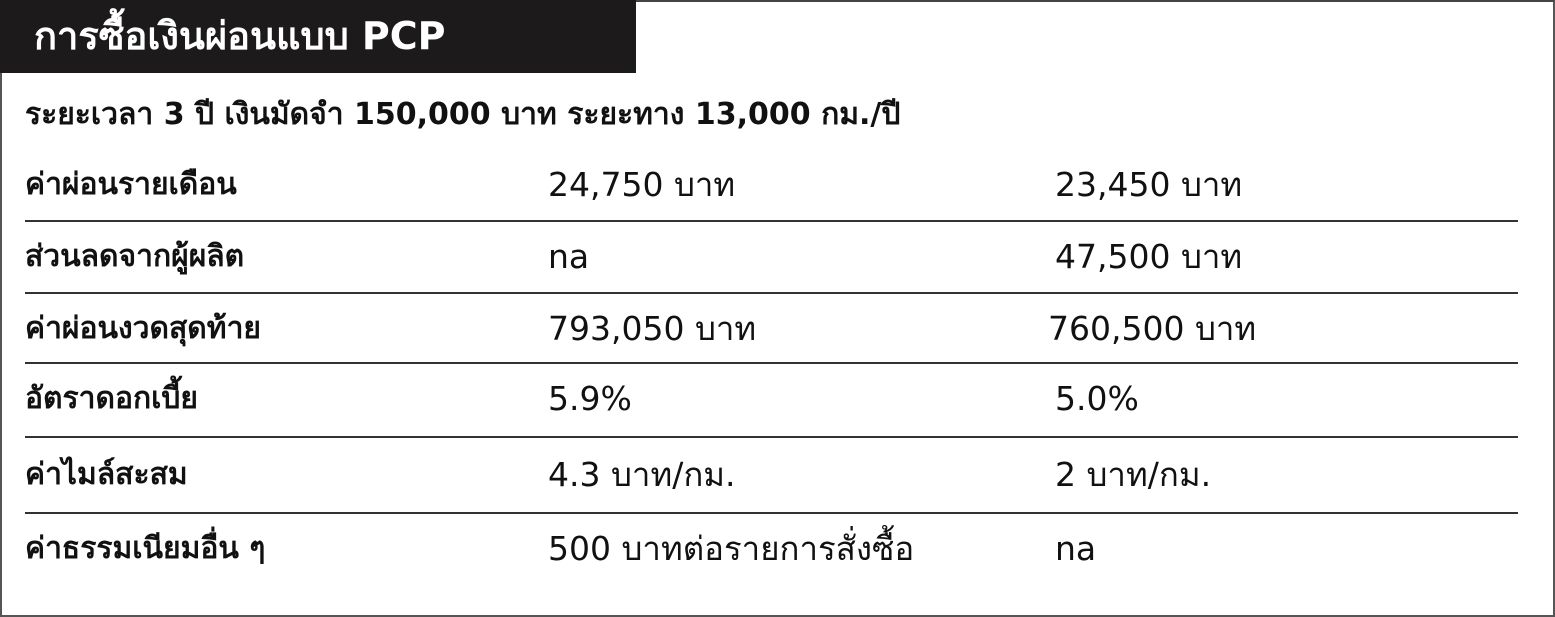 This screenshot has height=617, width=1555. I want to click on cell-col2: na, so click(1076, 548).